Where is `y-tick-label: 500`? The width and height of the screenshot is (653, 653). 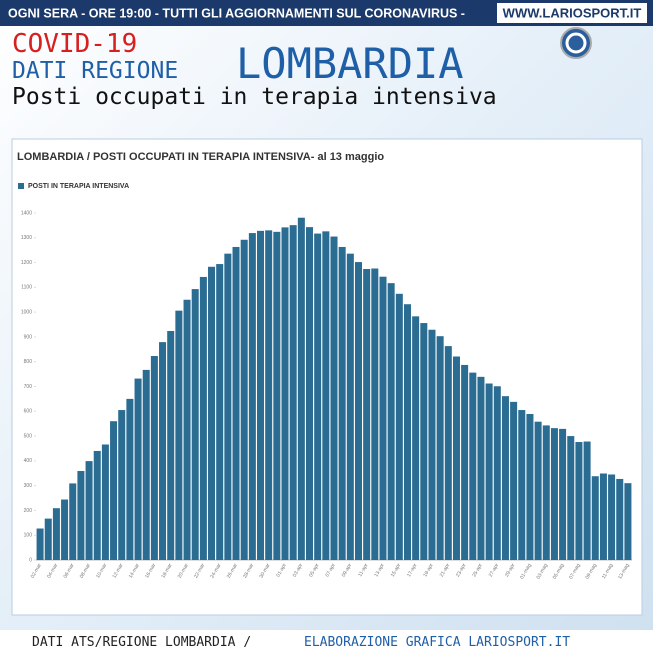
y-tick-label: 500 is located at coordinates (28, 436).